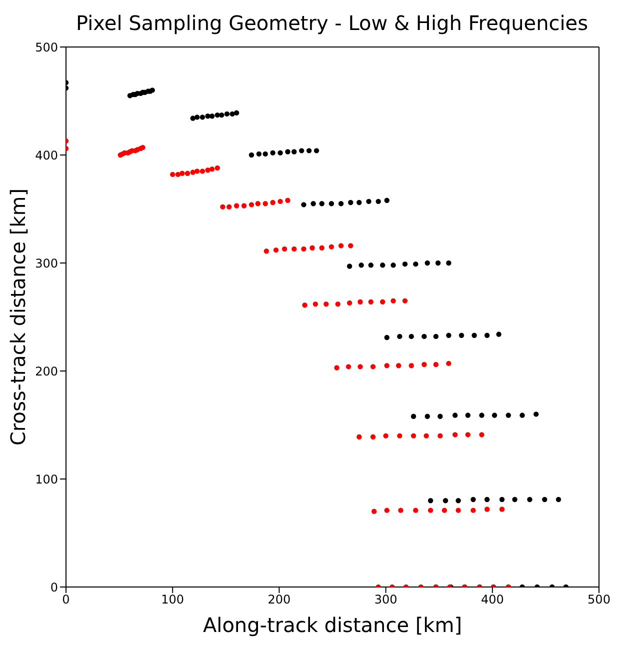 This screenshot has width=624, height=650. Describe the element at coordinates (18, 317) in the screenshot. I see `y-axis-title: Cross-track distance [km]` at that location.